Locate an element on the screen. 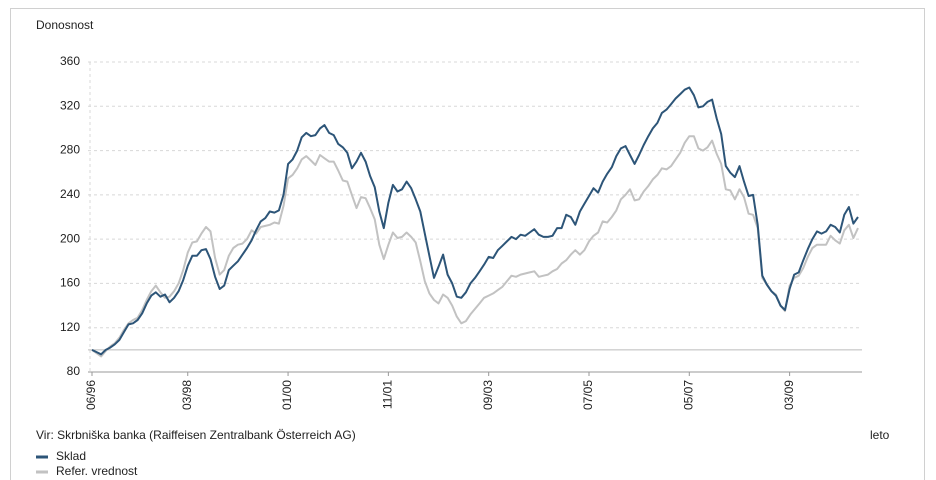 The height and width of the screenshot is (480, 936). y-tick-label: 360 is located at coordinates (70, 61).